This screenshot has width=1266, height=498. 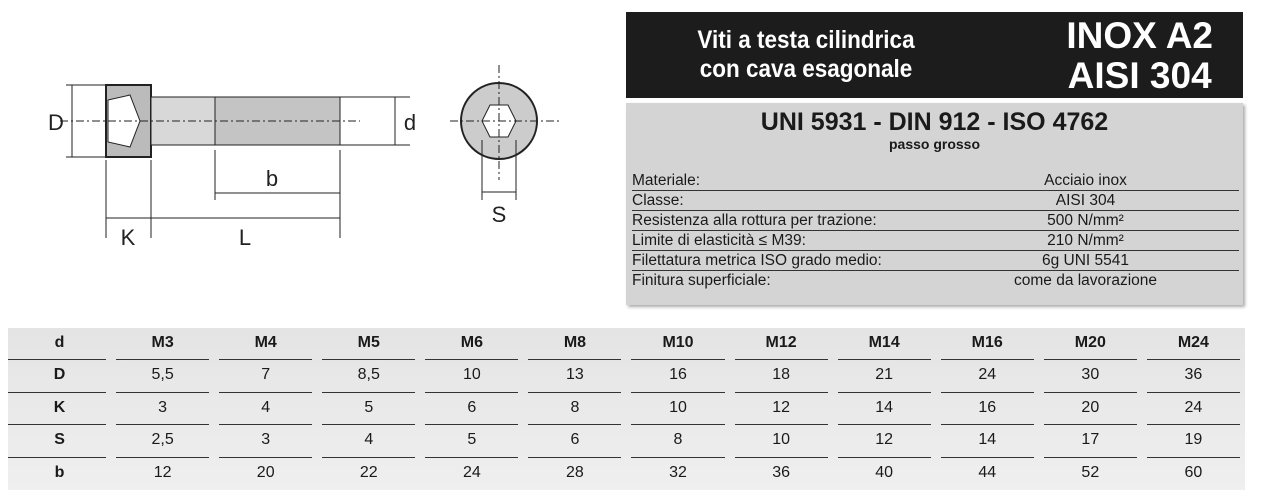 What do you see at coordinates (56, 122) in the screenshot?
I see `label-D: D` at bounding box center [56, 122].